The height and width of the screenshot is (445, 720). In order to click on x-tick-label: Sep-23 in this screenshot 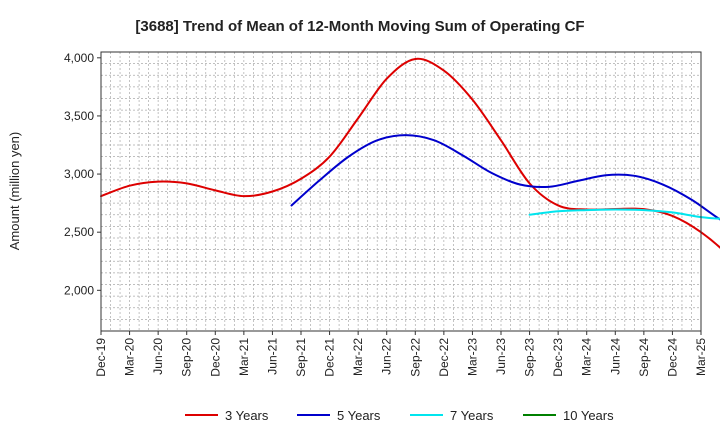, I will do `click(530, 357)`.